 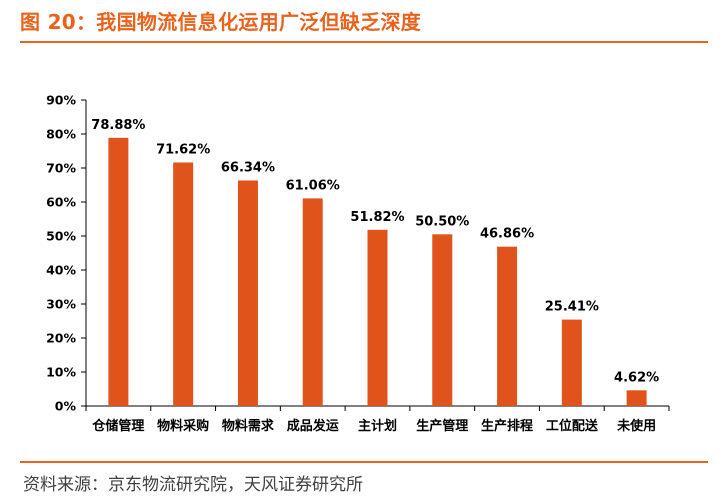 I want to click on category-label: 主计划, so click(x=377, y=426).